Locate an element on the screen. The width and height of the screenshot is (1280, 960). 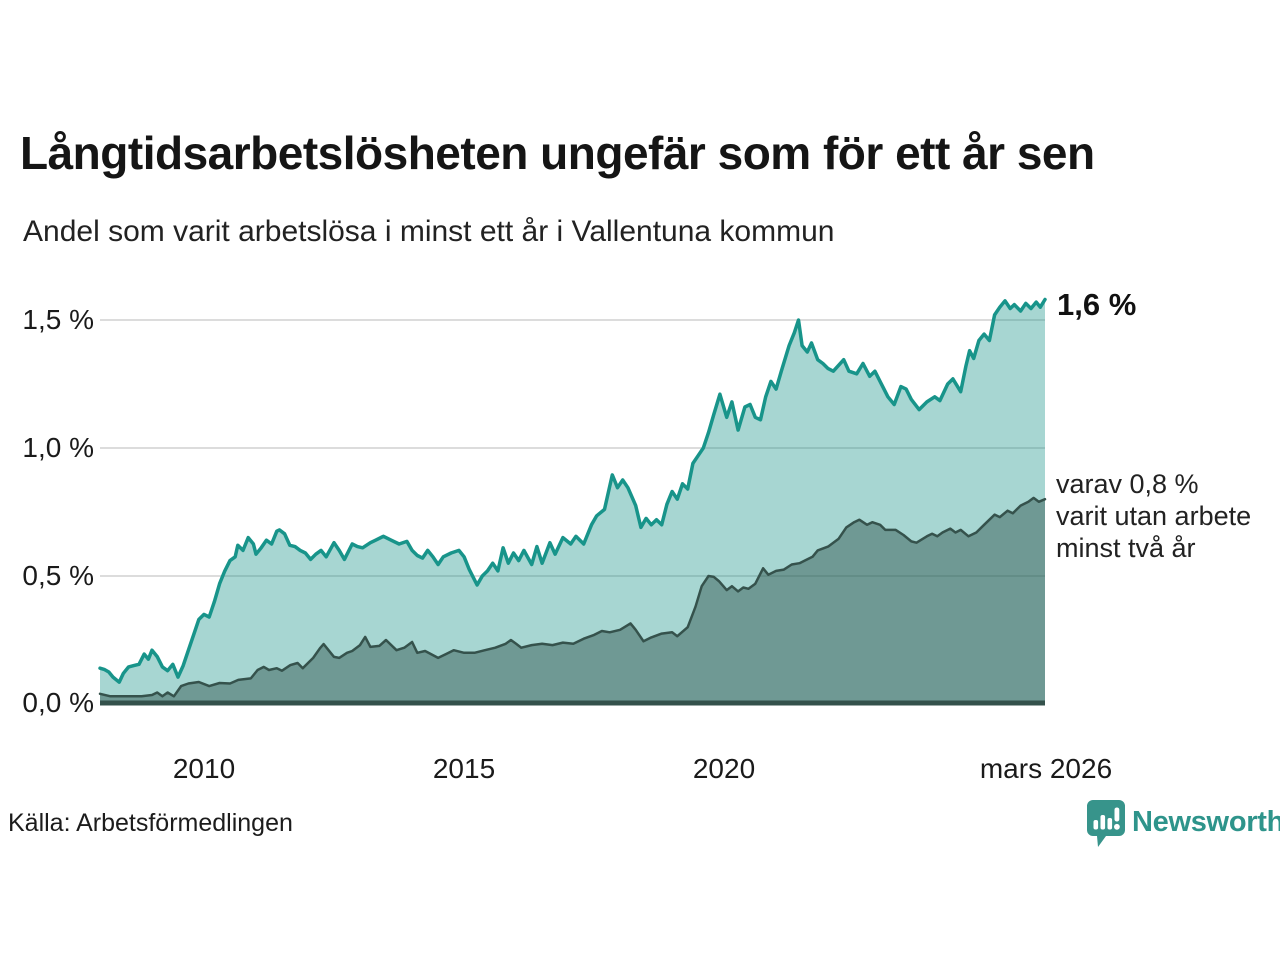
x-tick-2020: 2020 is located at coordinates (724, 768).